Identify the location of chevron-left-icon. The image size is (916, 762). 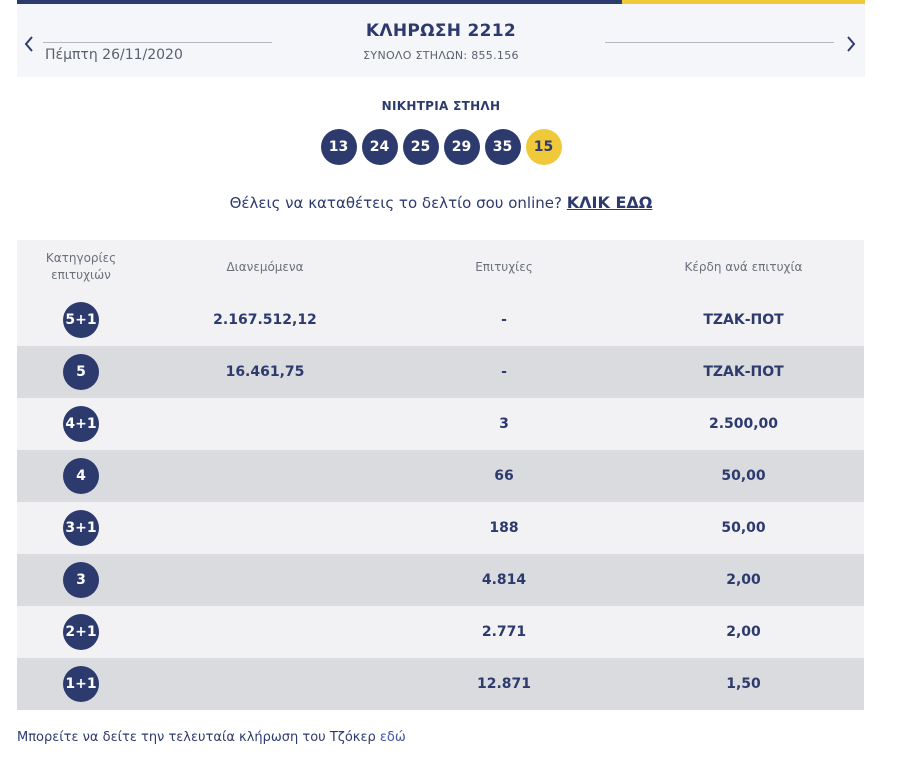
(28, 44).